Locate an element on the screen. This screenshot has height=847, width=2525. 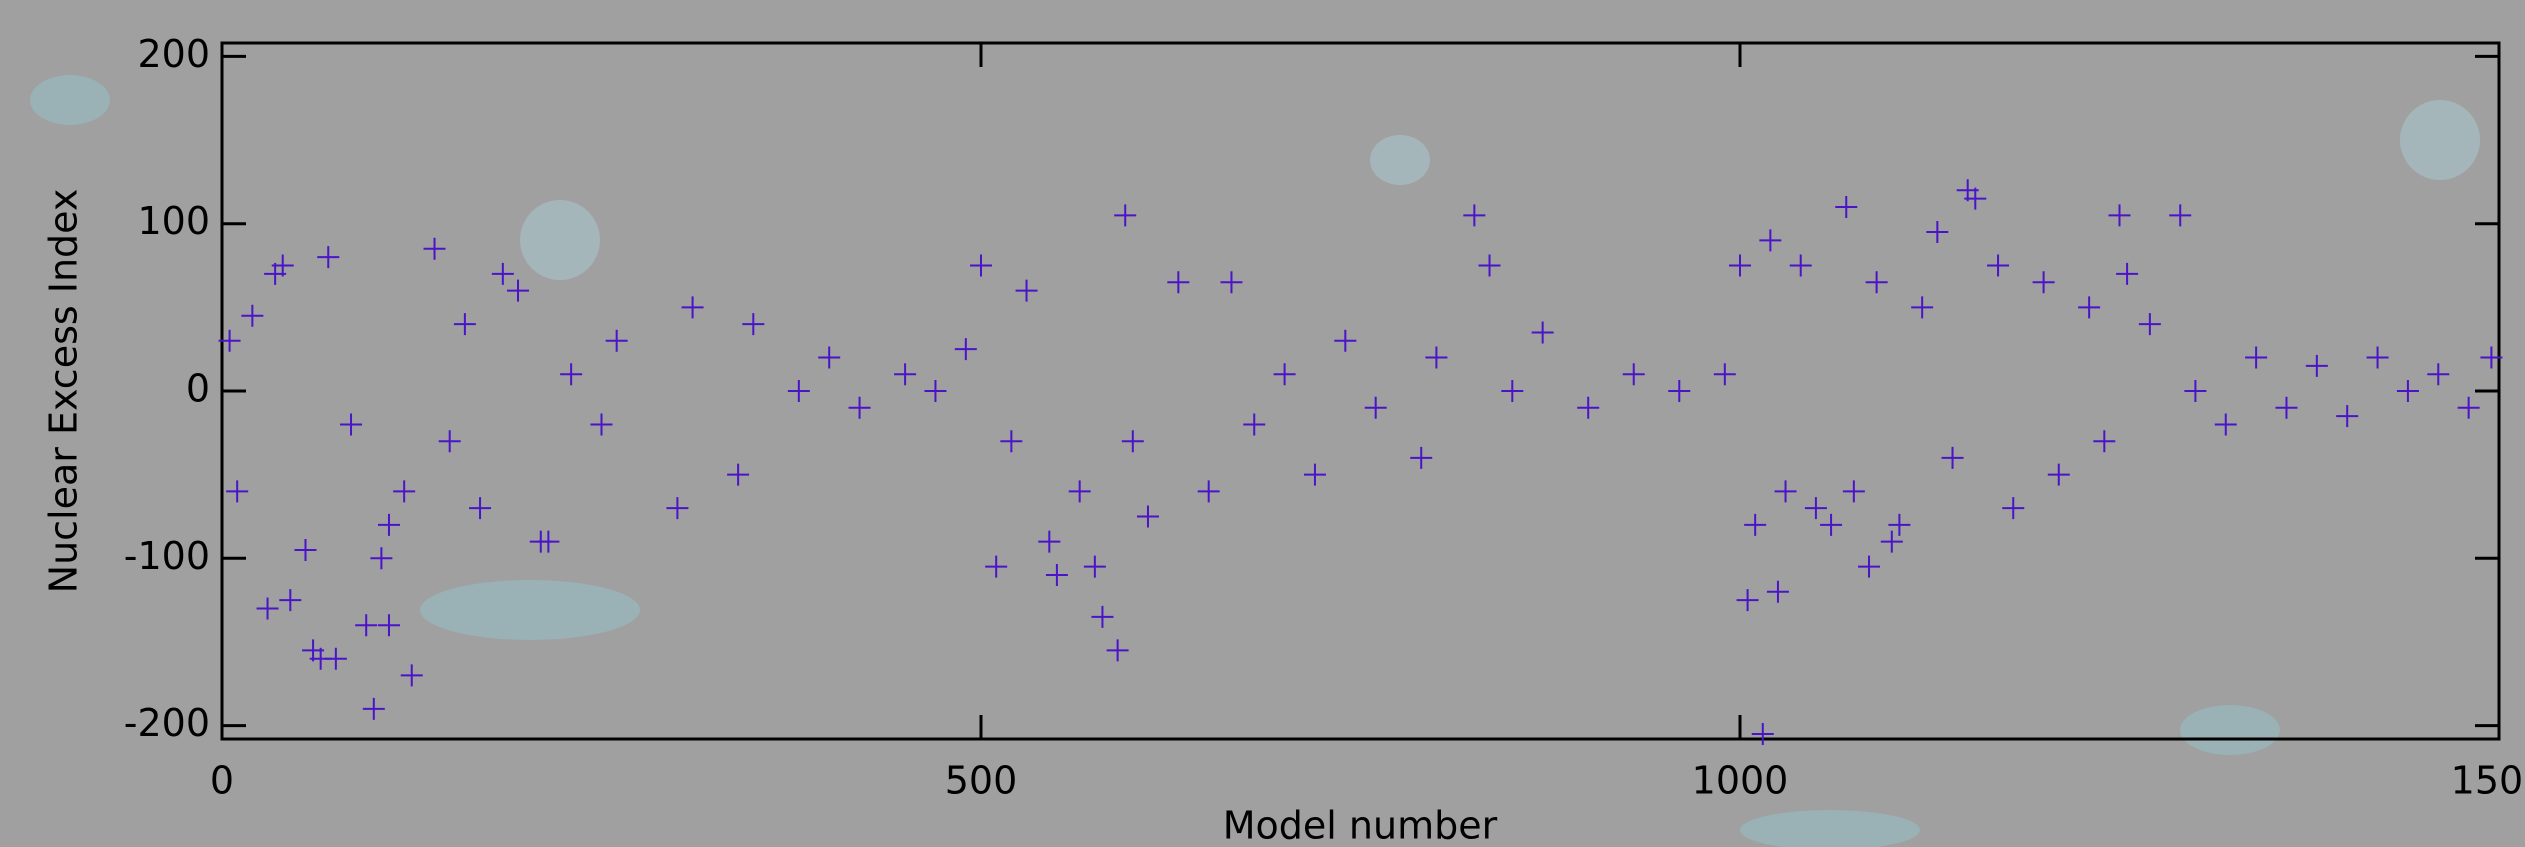
y-tick-label: 200 is located at coordinates (173, 54).